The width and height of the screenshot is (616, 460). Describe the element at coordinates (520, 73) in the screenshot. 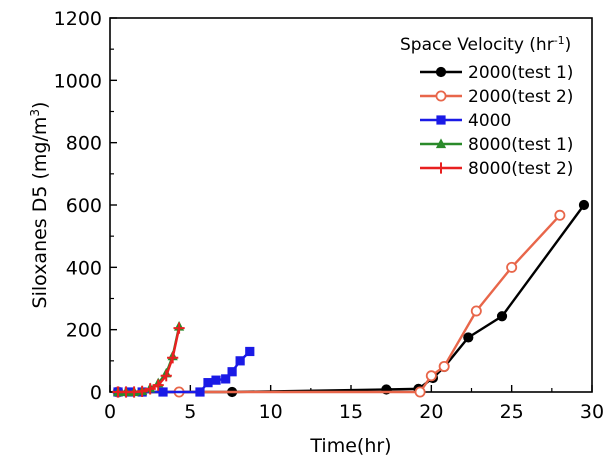

I see `legend-label: 2000(test 1)` at that location.